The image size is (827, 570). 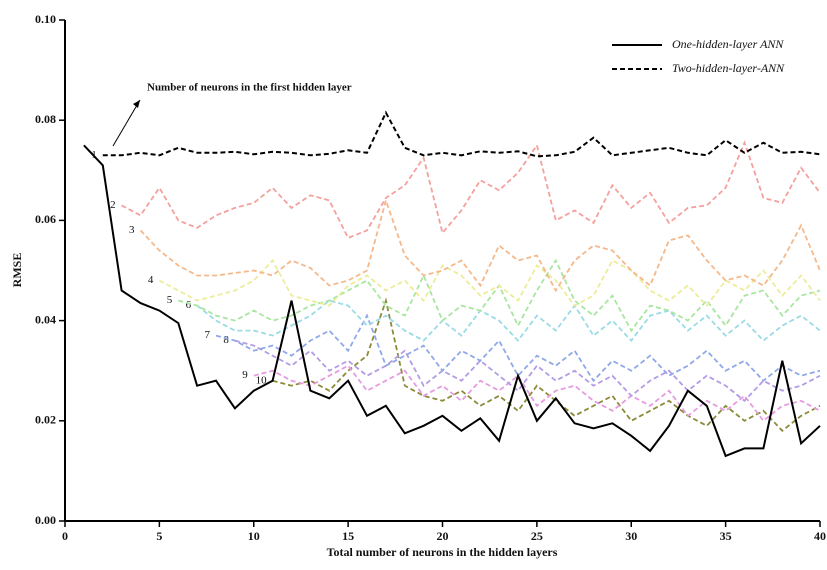 What do you see at coordinates (45, 520) in the screenshot?
I see `y-tick-label: 0.00` at bounding box center [45, 520].